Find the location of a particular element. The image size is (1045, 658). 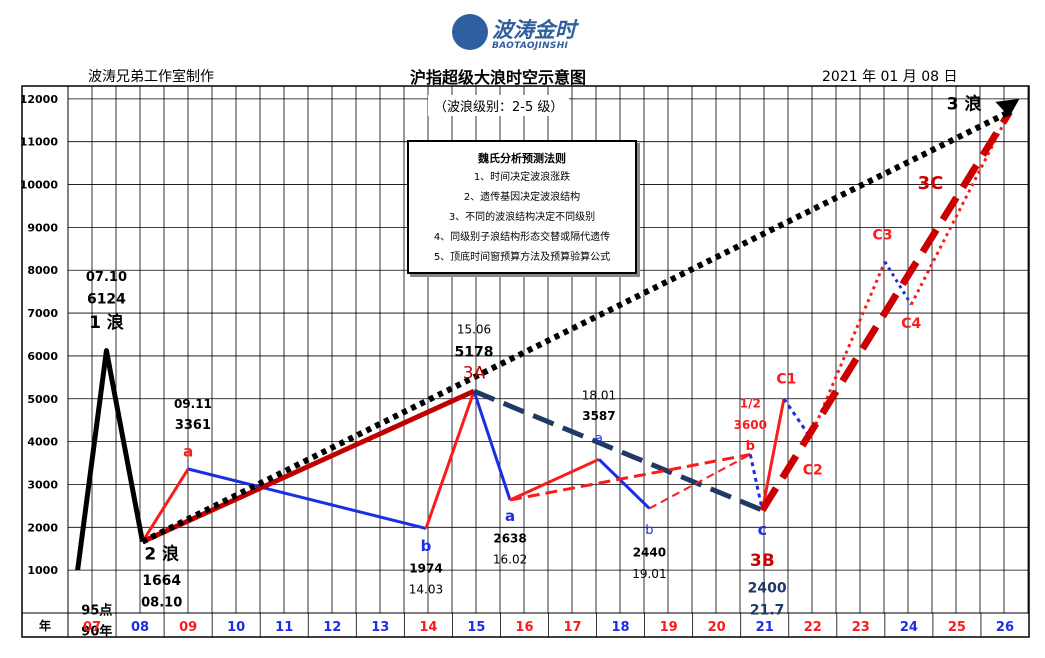

point-label: 3600 is located at coordinates (750, 425).